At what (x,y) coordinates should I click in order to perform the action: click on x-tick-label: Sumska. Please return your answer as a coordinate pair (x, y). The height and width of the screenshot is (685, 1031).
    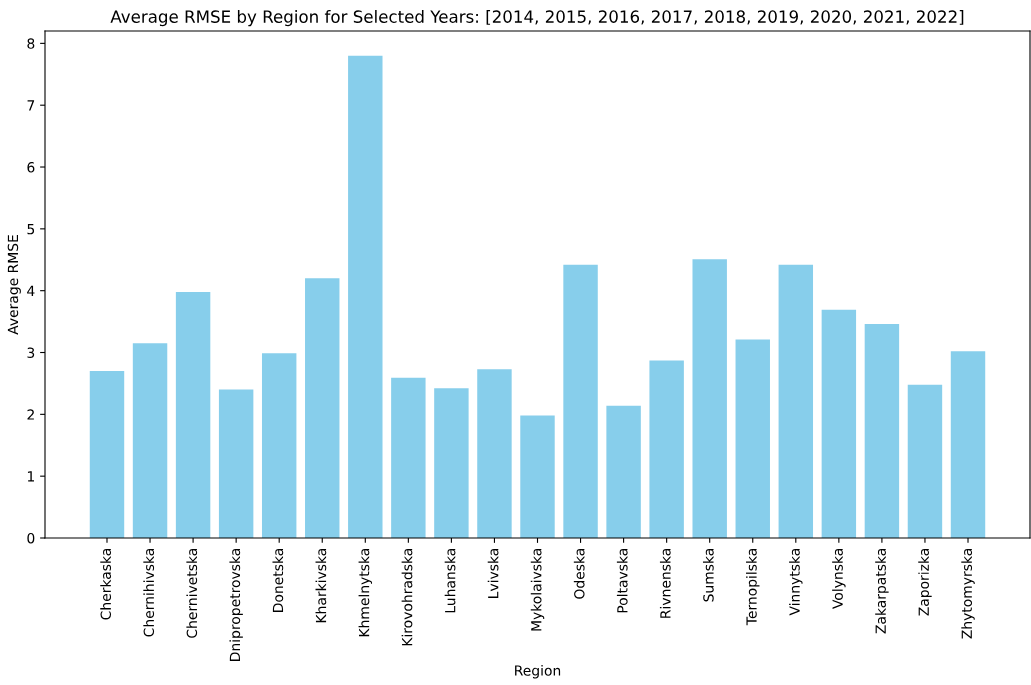
    Looking at the image, I should click on (708, 575).